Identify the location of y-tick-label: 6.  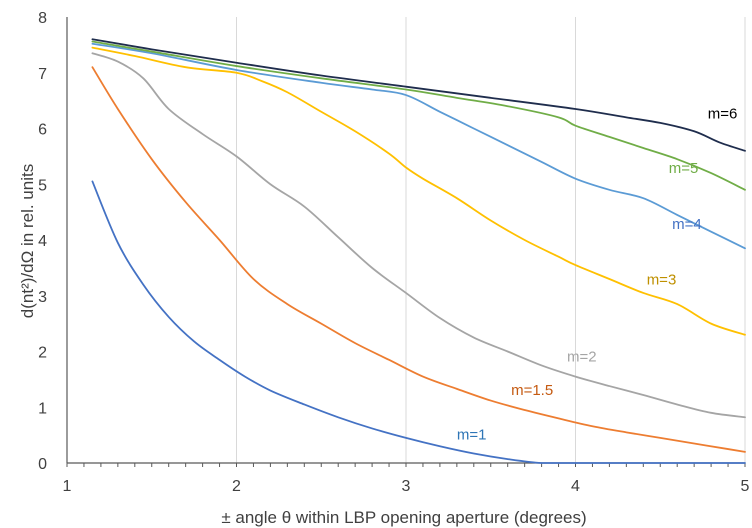
(42, 130).